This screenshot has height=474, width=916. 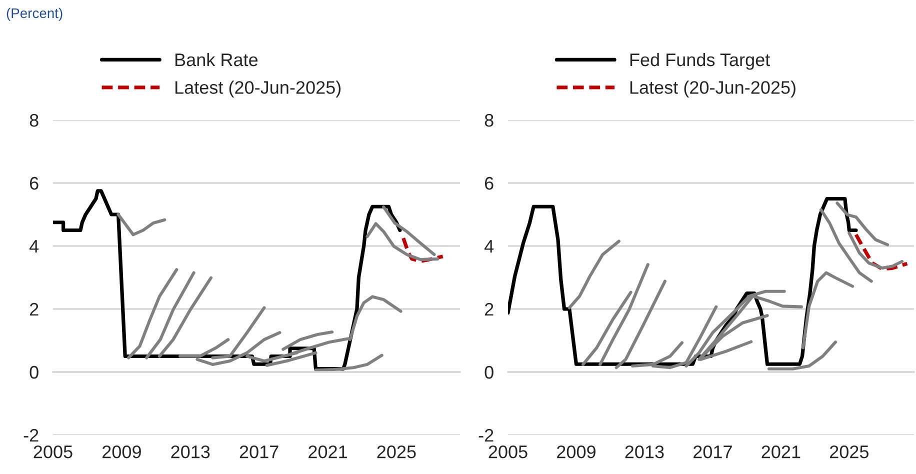 I want to click on legend-label: Bank Rate, so click(x=217, y=59).